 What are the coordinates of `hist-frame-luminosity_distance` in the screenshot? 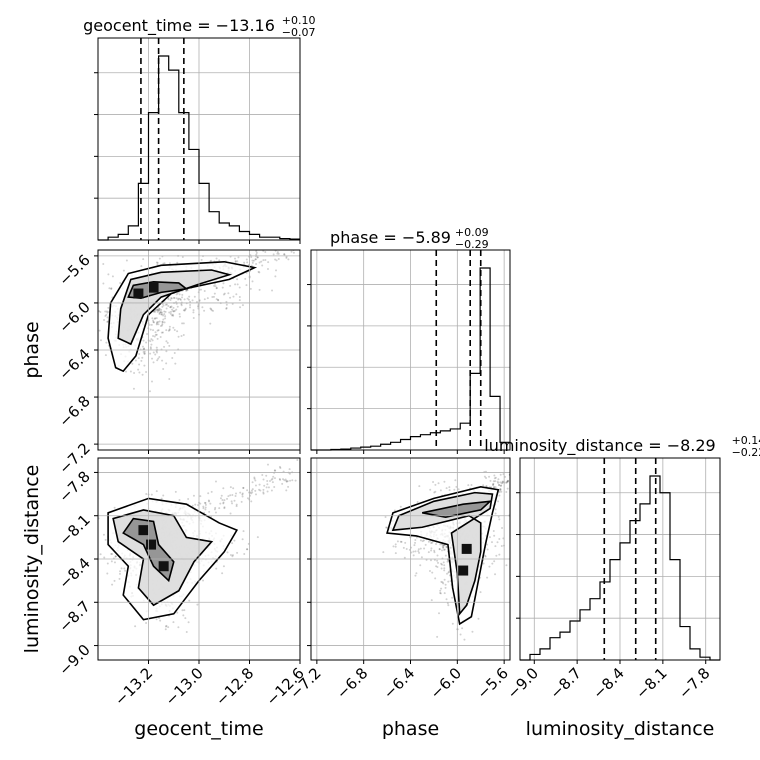 It's located at (620, 559).